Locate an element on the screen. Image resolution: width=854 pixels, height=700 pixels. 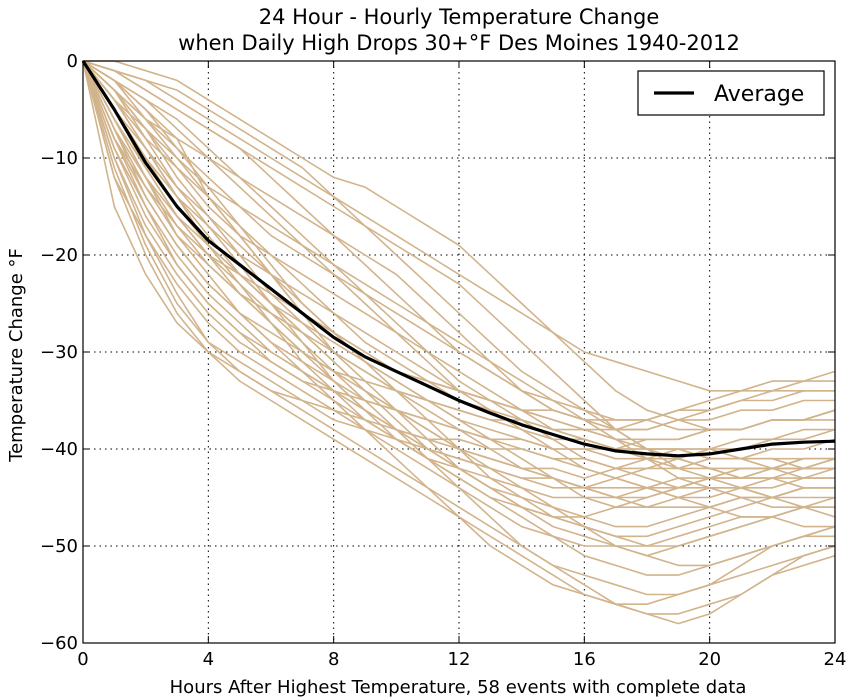
x-tick-label: 24 is located at coordinates (835, 659).